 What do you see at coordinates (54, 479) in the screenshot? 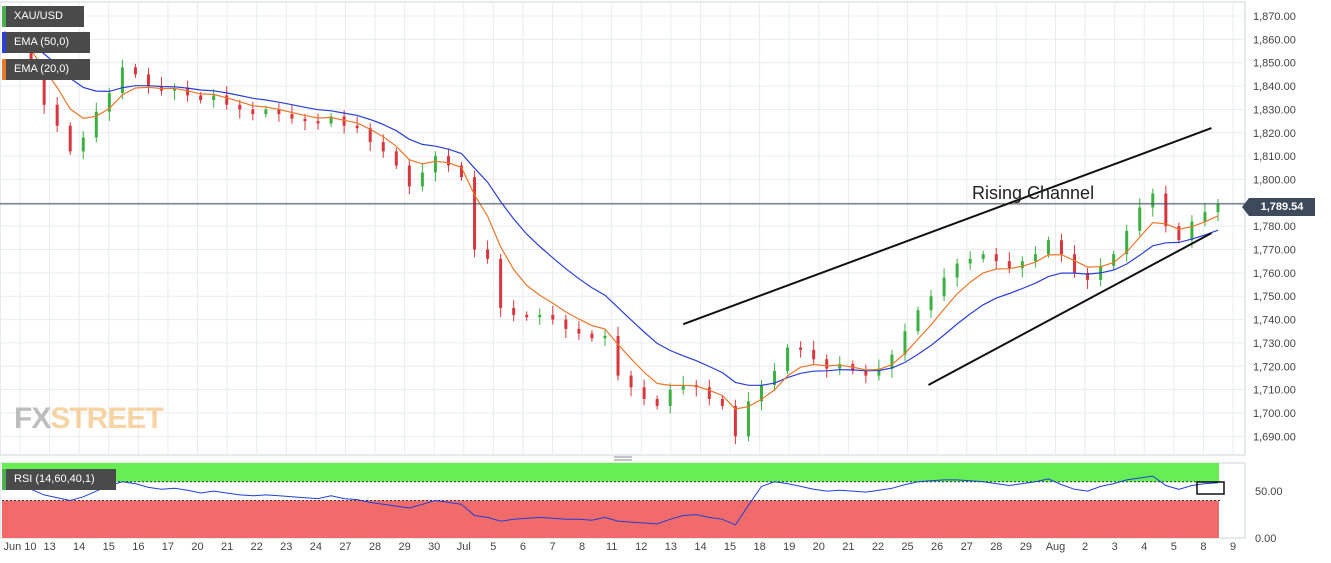
I see `rsi-label: RSI (14,60,40,1)` at bounding box center [54, 479].